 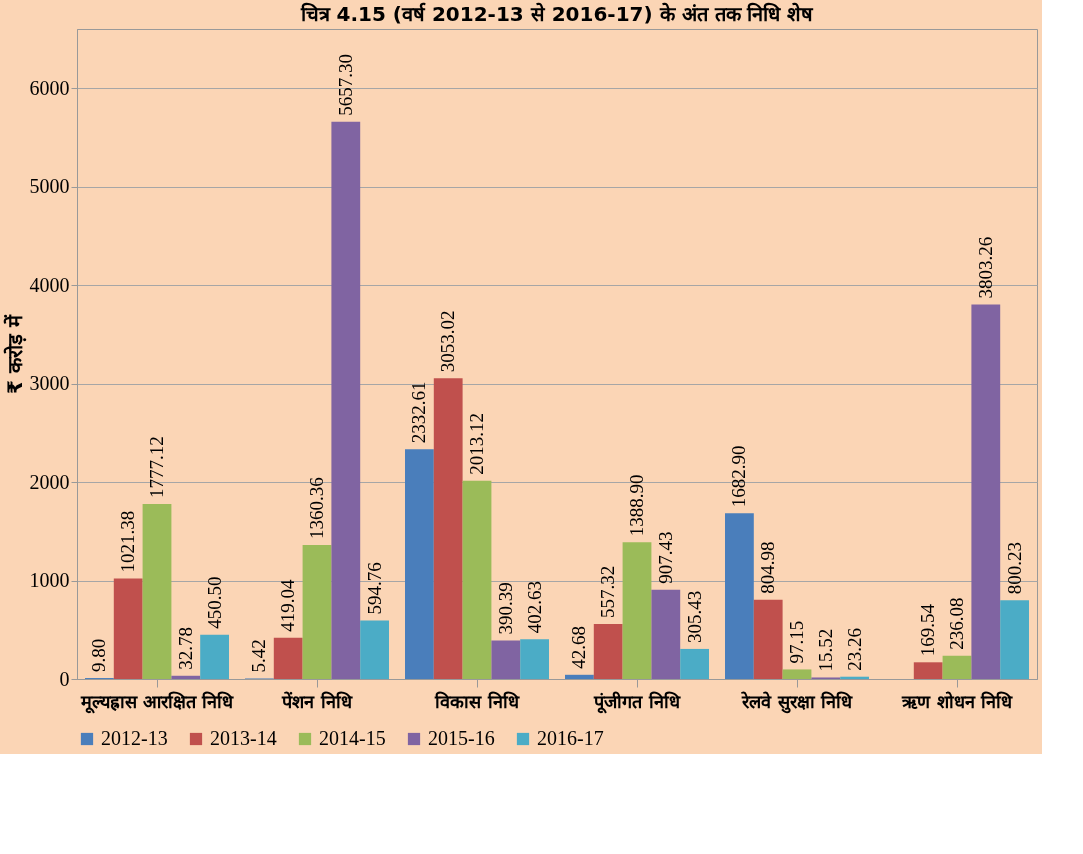 What do you see at coordinates (608, 592) in the screenshot?
I see `data-label: 557.32` at bounding box center [608, 592].